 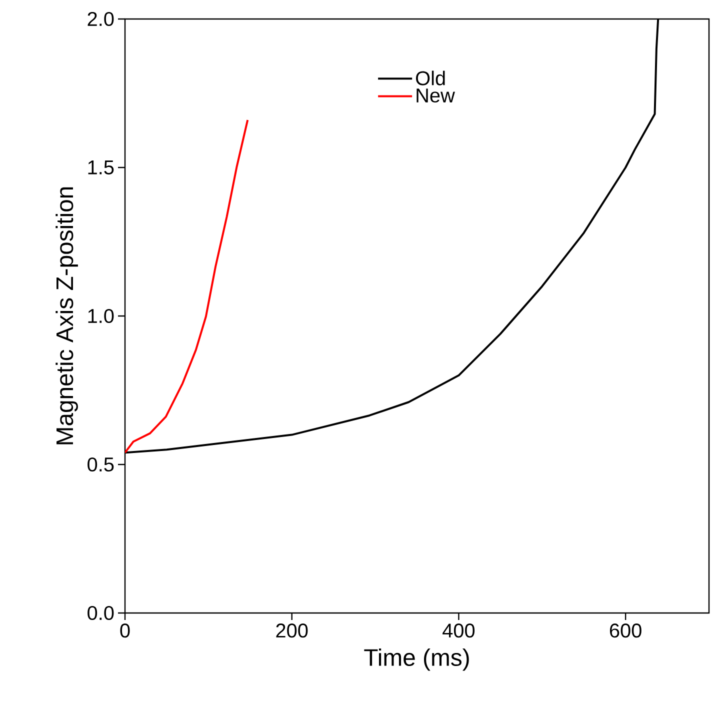 What do you see at coordinates (101, 613) in the screenshot?
I see `y-tick-label: 0.0` at bounding box center [101, 613].